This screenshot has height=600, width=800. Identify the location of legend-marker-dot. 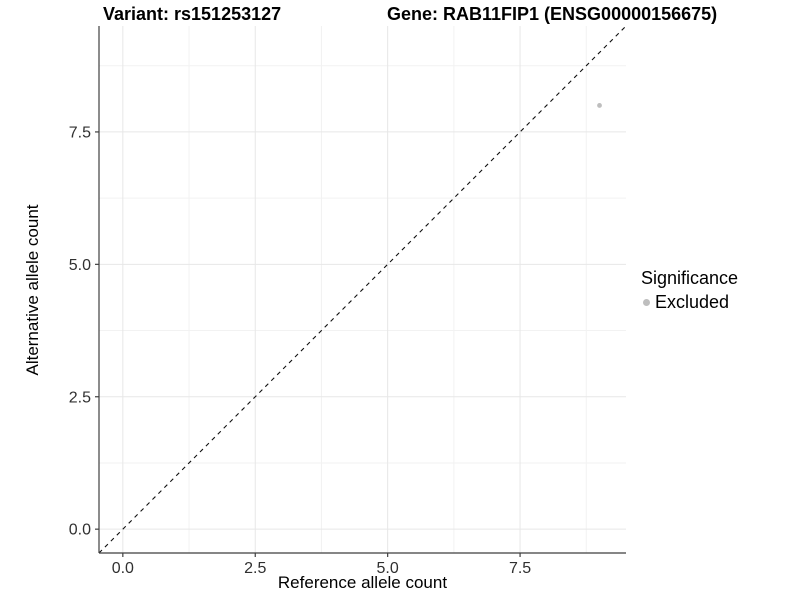
(646, 302).